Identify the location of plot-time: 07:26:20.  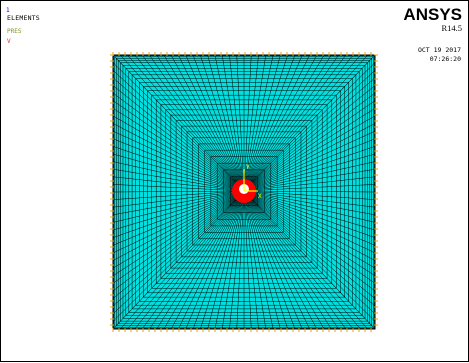
(445, 59).